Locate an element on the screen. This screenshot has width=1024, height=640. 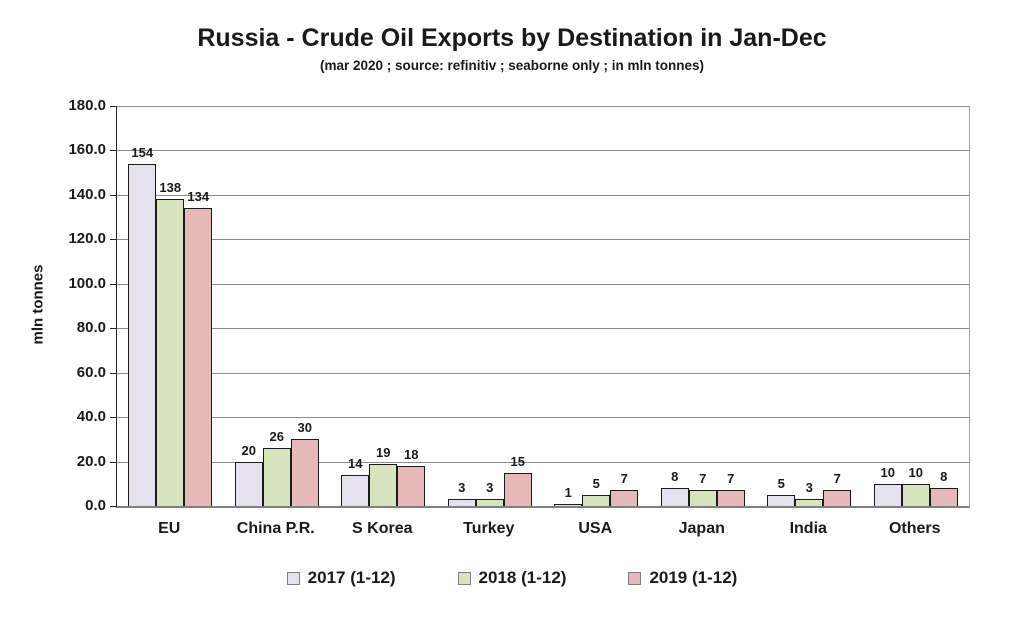
bar-2019-EU is located at coordinates (198, 357).